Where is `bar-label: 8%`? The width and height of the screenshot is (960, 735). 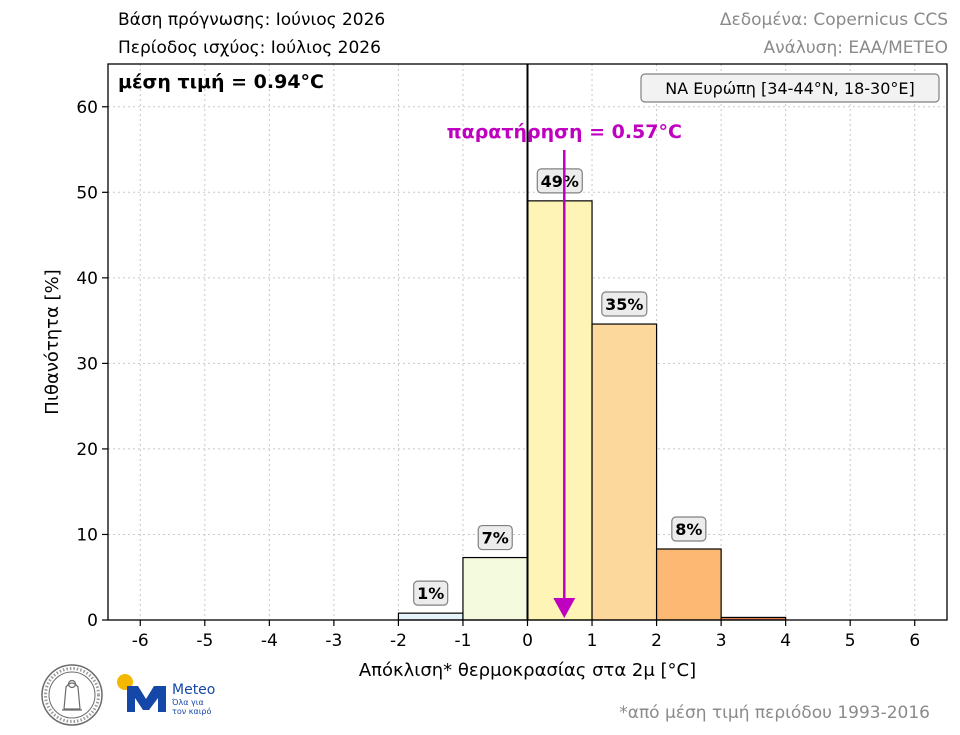
bar-label: 8% is located at coordinates (688, 529).